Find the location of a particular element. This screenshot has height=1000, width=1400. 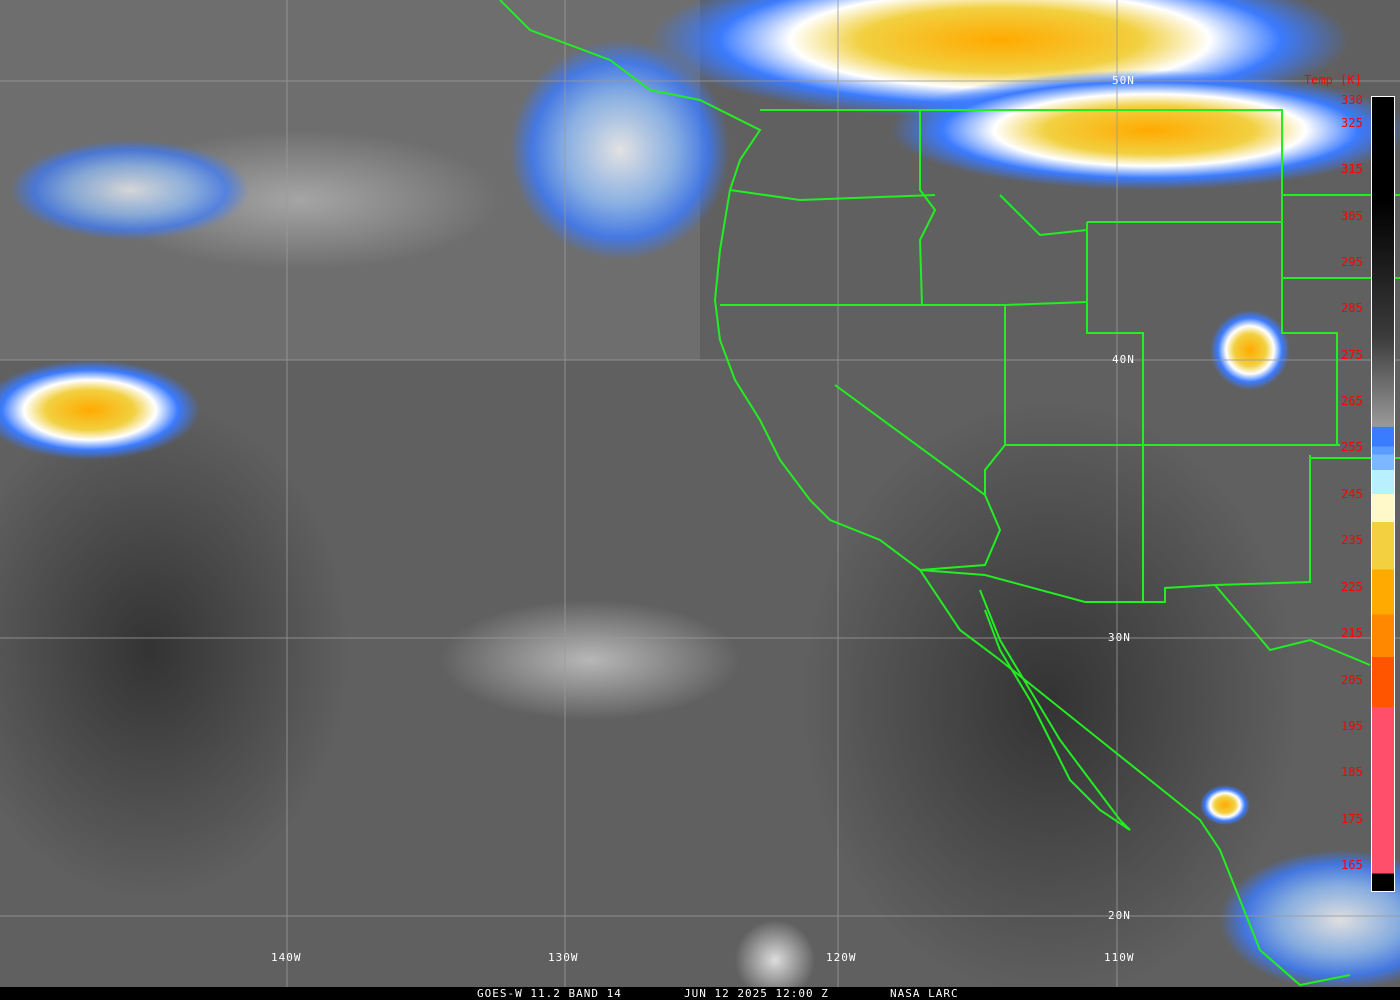

legend-tick: 325 is located at coordinates (1352, 123).